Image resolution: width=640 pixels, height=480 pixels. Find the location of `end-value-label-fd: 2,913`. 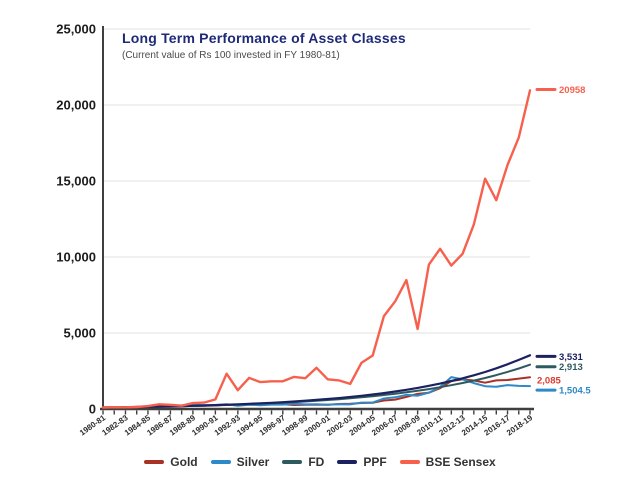

end-value-label-fd: 2,913 is located at coordinates (571, 367).